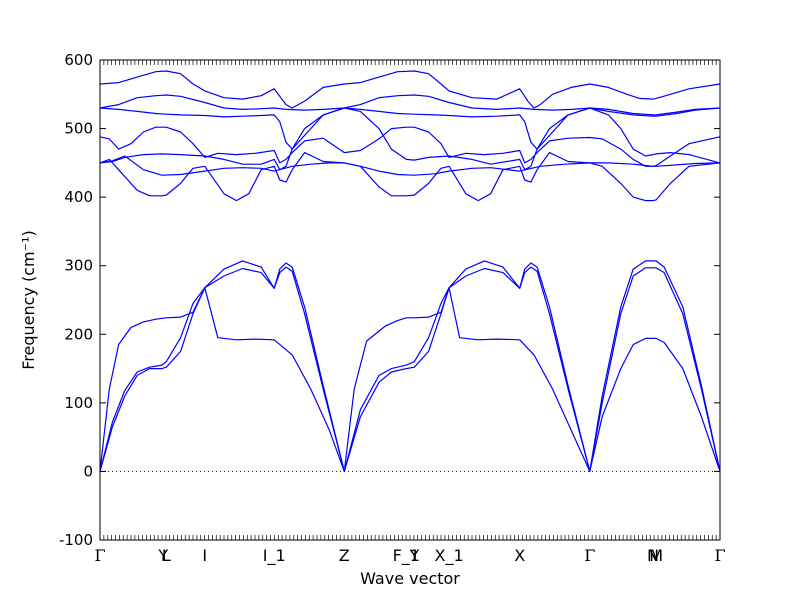 Image resolution: width=800 pixels, height=600 pixels. What do you see at coordinates (410, 578) in the screenshot?
I see `x-axis-label: Wave vector` at bounding box center [410, 578].